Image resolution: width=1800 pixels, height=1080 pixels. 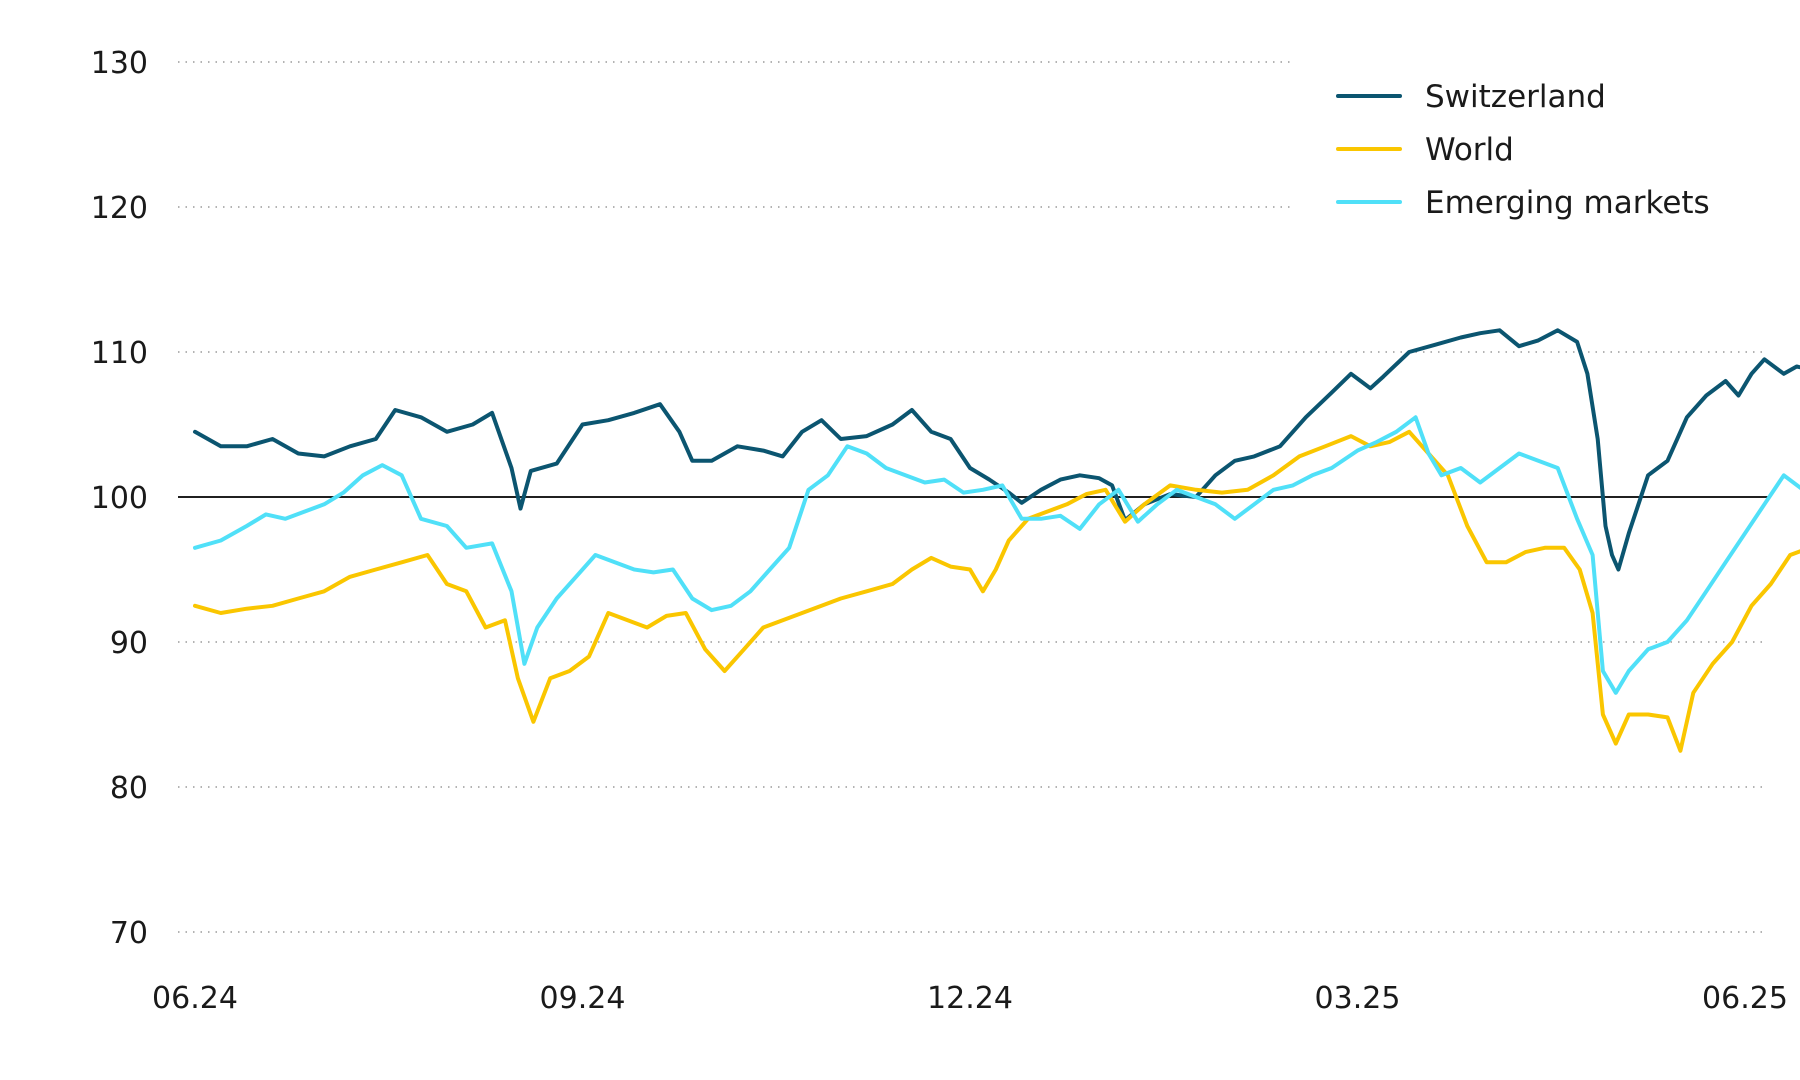 I want to click on y-tick-label: 100, so click(x=119, y=498).